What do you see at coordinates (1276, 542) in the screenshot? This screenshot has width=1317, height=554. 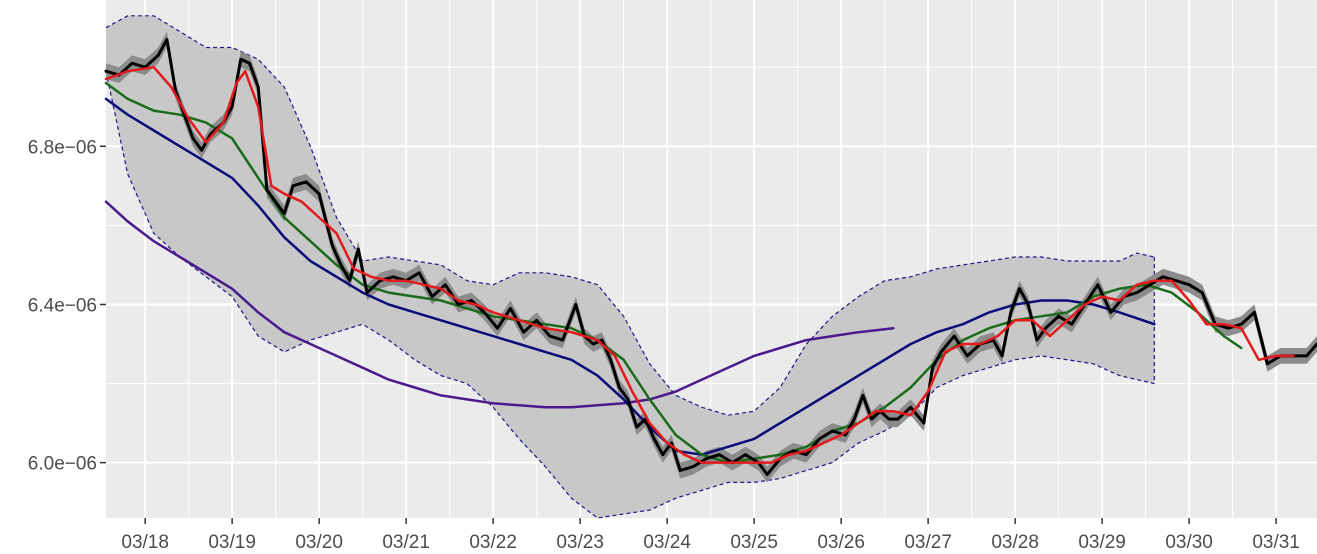 I see `x-tick-label: 03/31` at bounding box center [1276, 542].